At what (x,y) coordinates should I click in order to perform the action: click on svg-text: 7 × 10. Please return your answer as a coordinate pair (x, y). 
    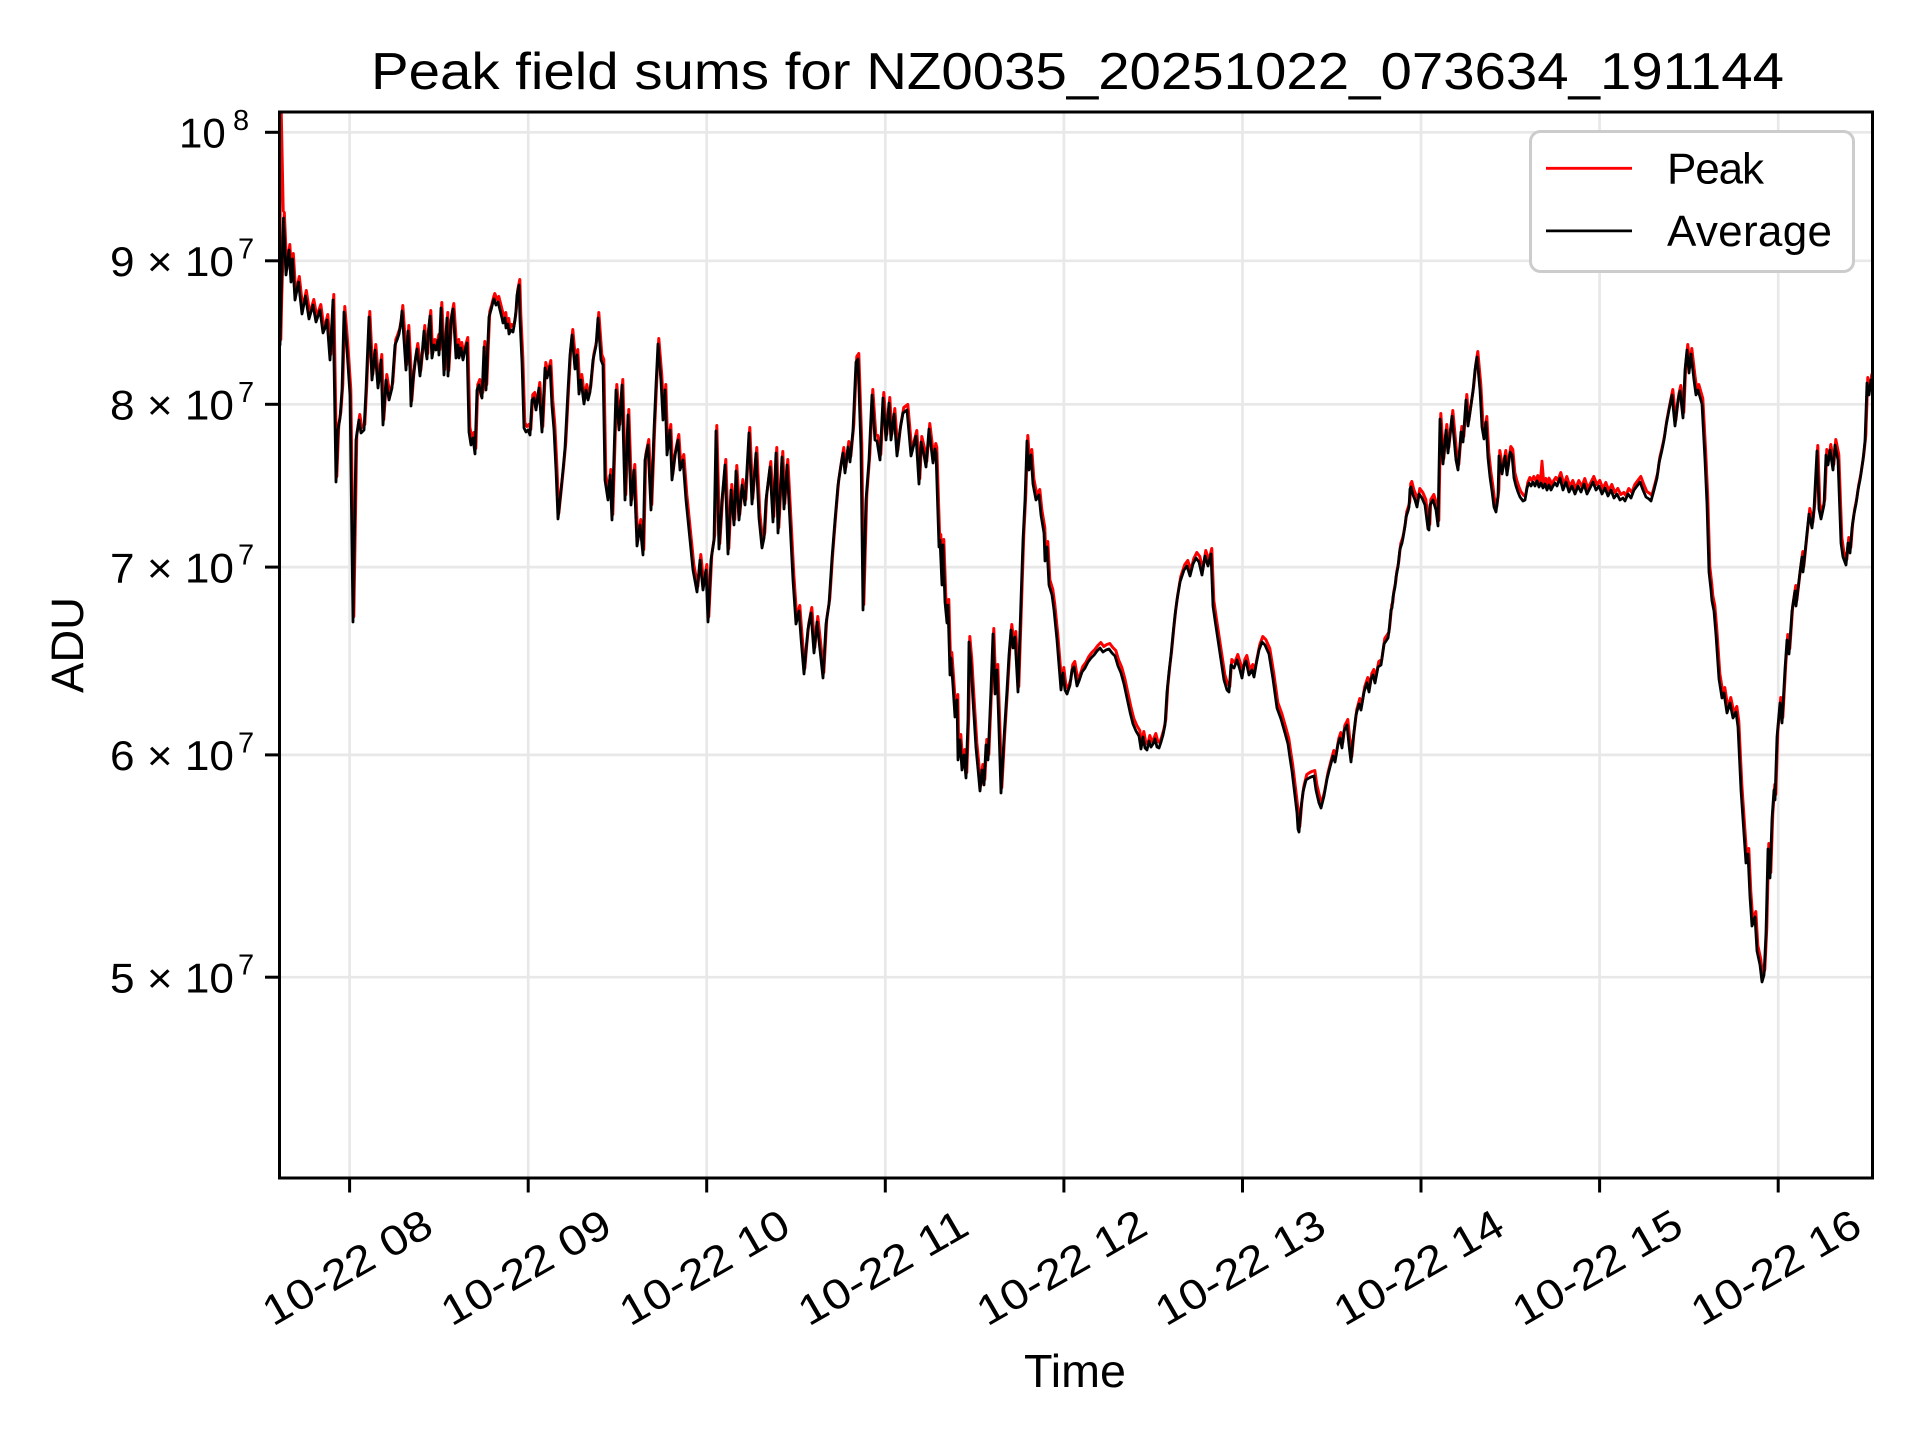
    Looking at the image, I should click on (172, 567).